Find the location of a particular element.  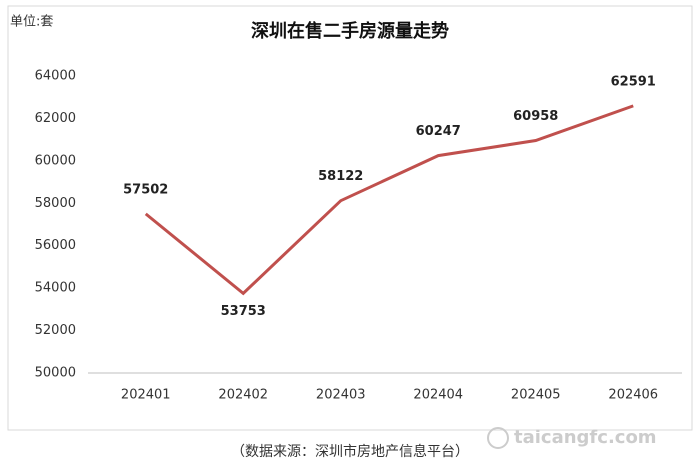

unit-label: 单位:套 is located at coordinates (31, 22).